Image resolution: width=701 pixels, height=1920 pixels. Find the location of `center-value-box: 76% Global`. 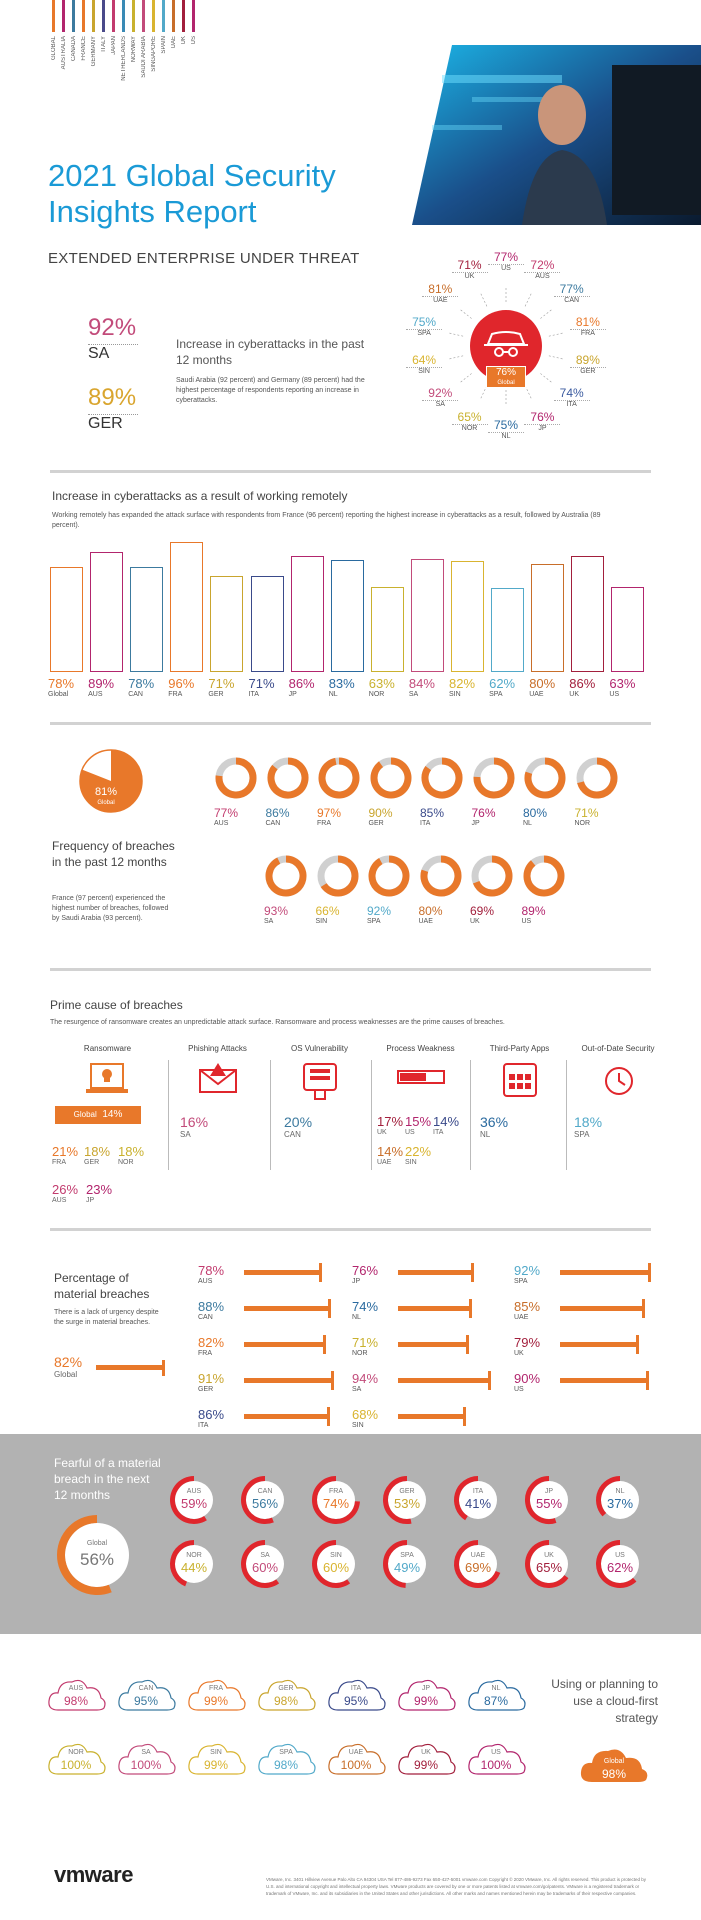

center-value-box: 76% Global is located at coordinates (506, 377).